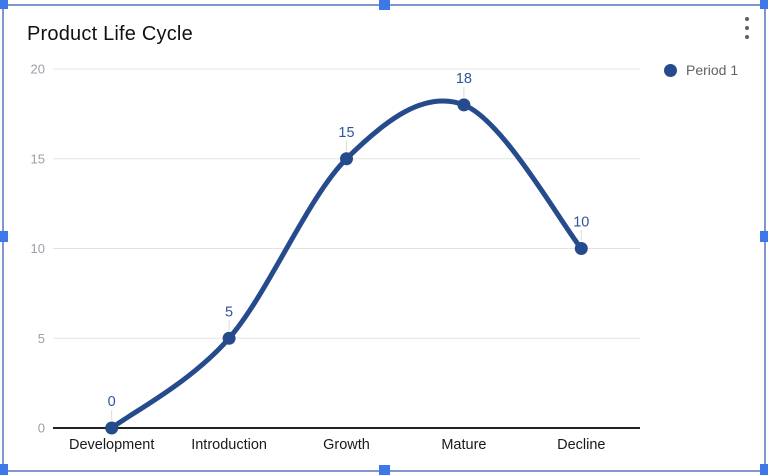 The height and width of the screenshot is (475, 768). What do you see at coordinates (38, 69) in the screenshot?
I see `y-axis-tick-label: 20` at bounding box center [38, 69].